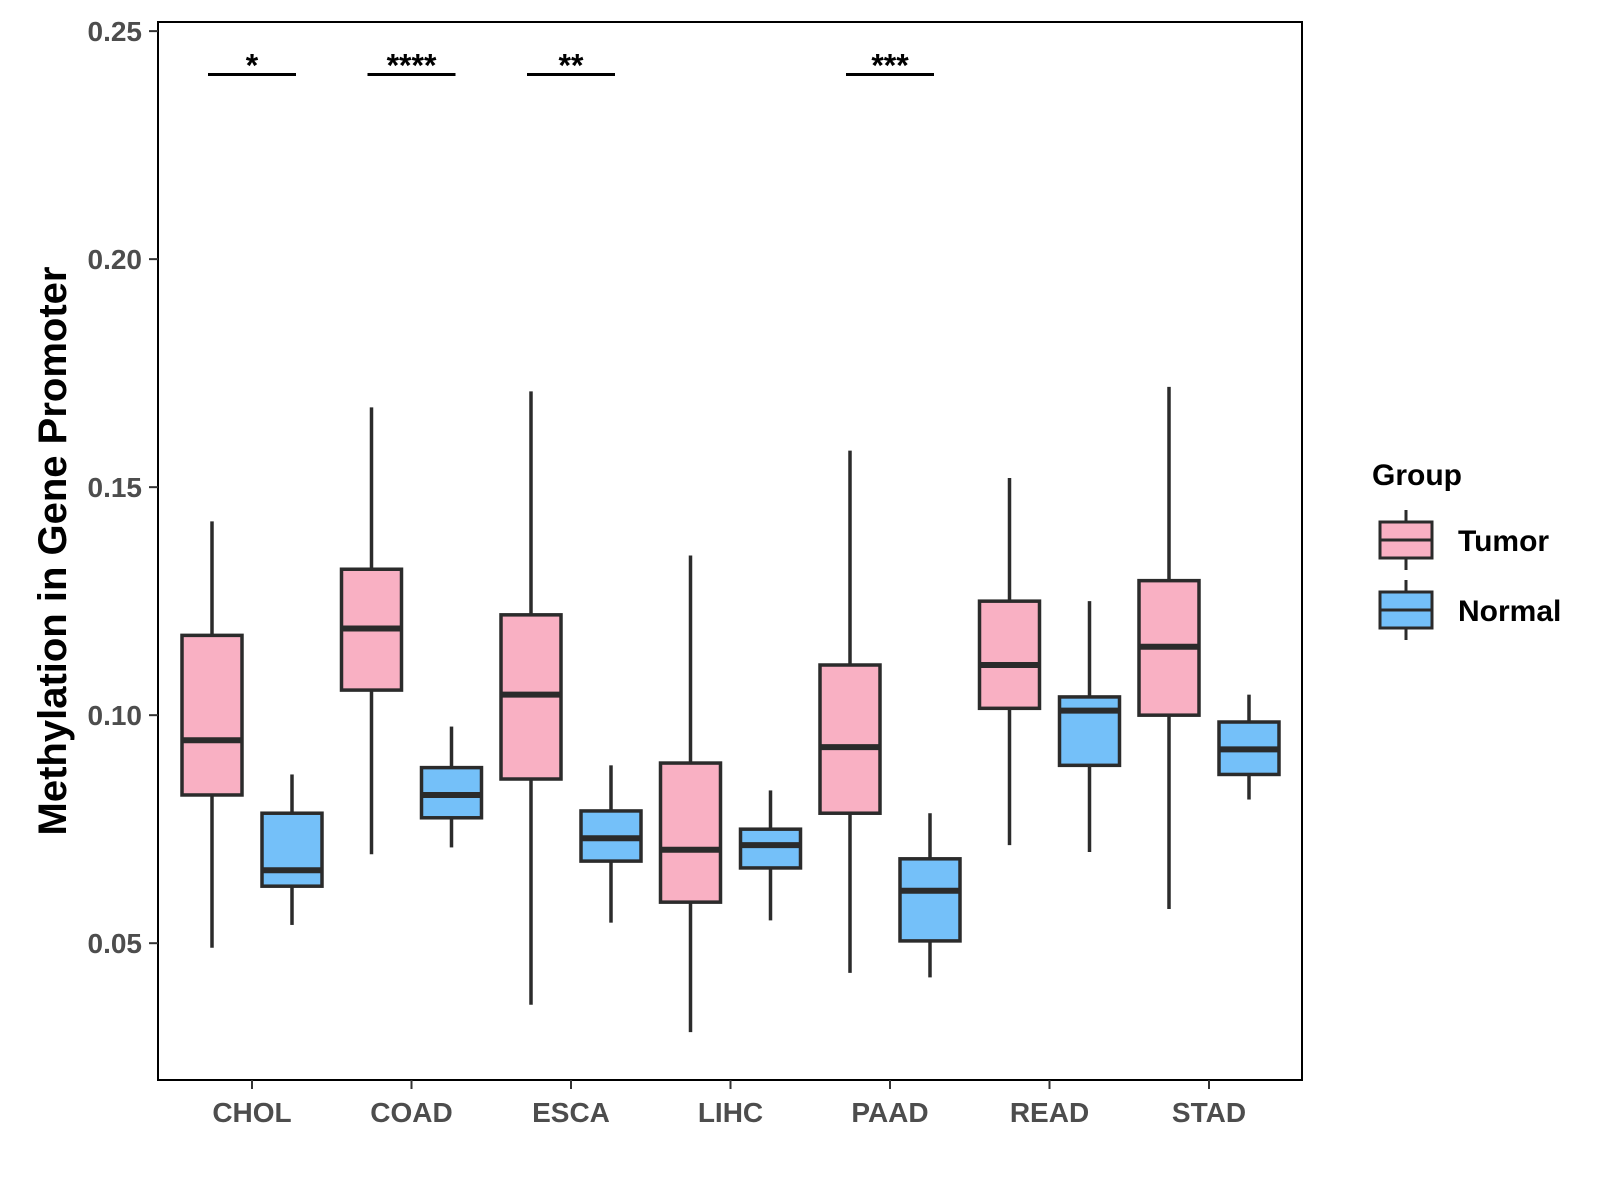 This screenshot has width=1600, height=1200. What do you see at coordinates (115, 487) in the screenshot?
I see `y-tick-label: 0.15` at bounding box center [115, 487].